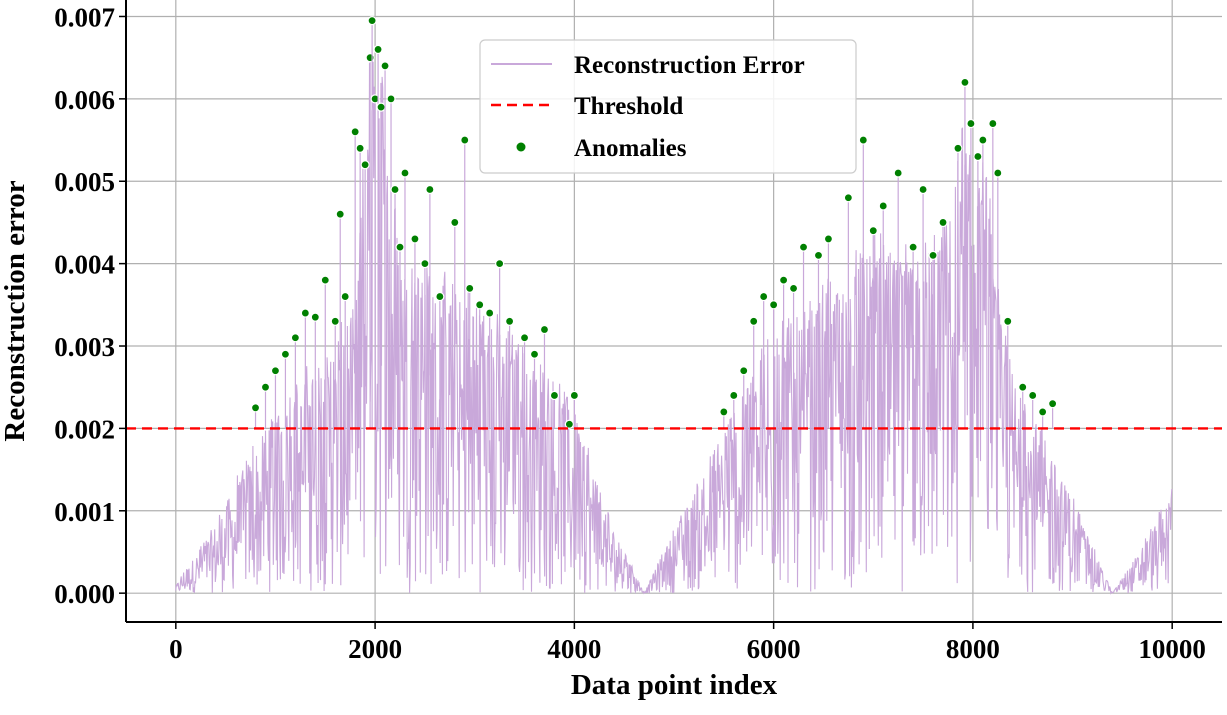 Image resolution: width=1227 pixels, height=715 pixels. What do you see at coordinates (84, 100) in the screenshot?
I see `y-tick-label: 0.006` at bounding box center [84, 100].